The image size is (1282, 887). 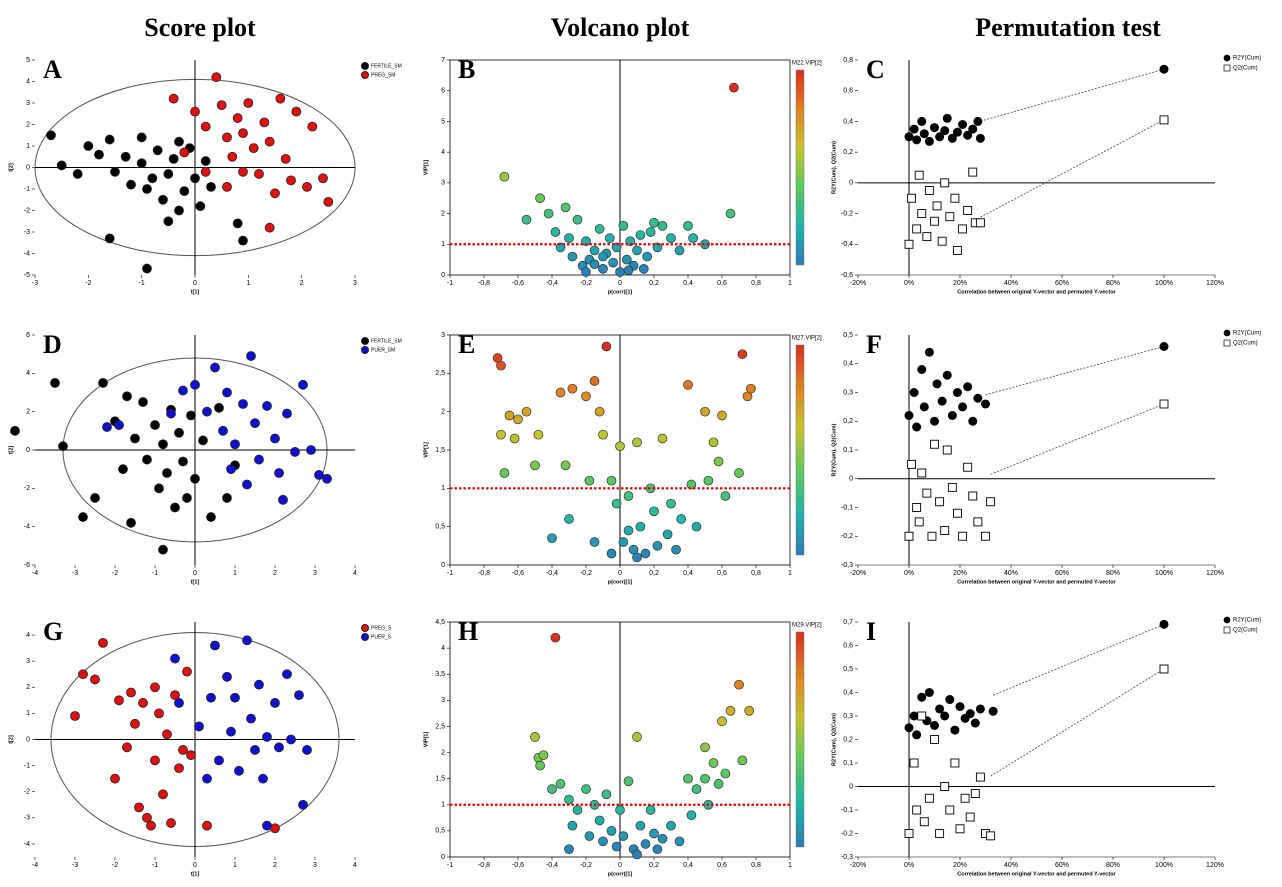 I want to click on x-axis-label: p(corr)[1], so click(x=620, y=292).